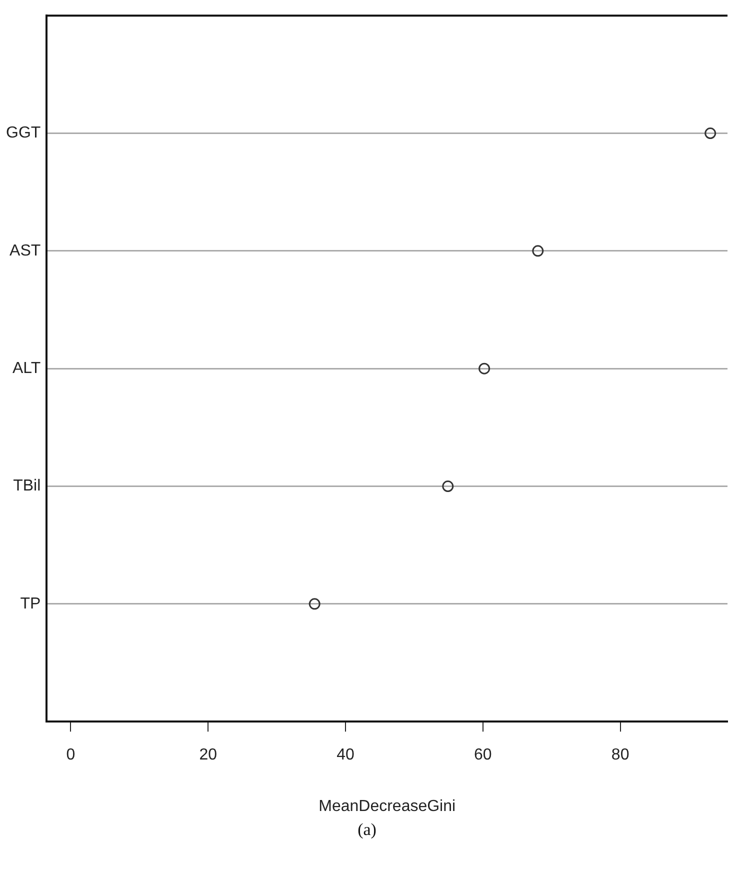  Describe the element at coordinates (27, 486) in the screenshot. I see `y-tick-label: TBil` at that location.